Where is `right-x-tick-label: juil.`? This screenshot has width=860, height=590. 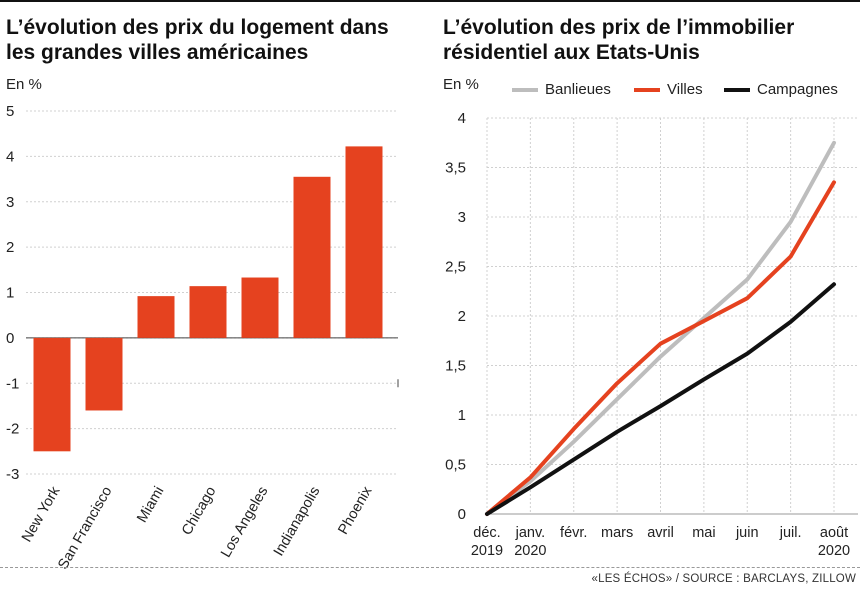
right-x-tick-label: juil. is located at coordinates (790, 533).